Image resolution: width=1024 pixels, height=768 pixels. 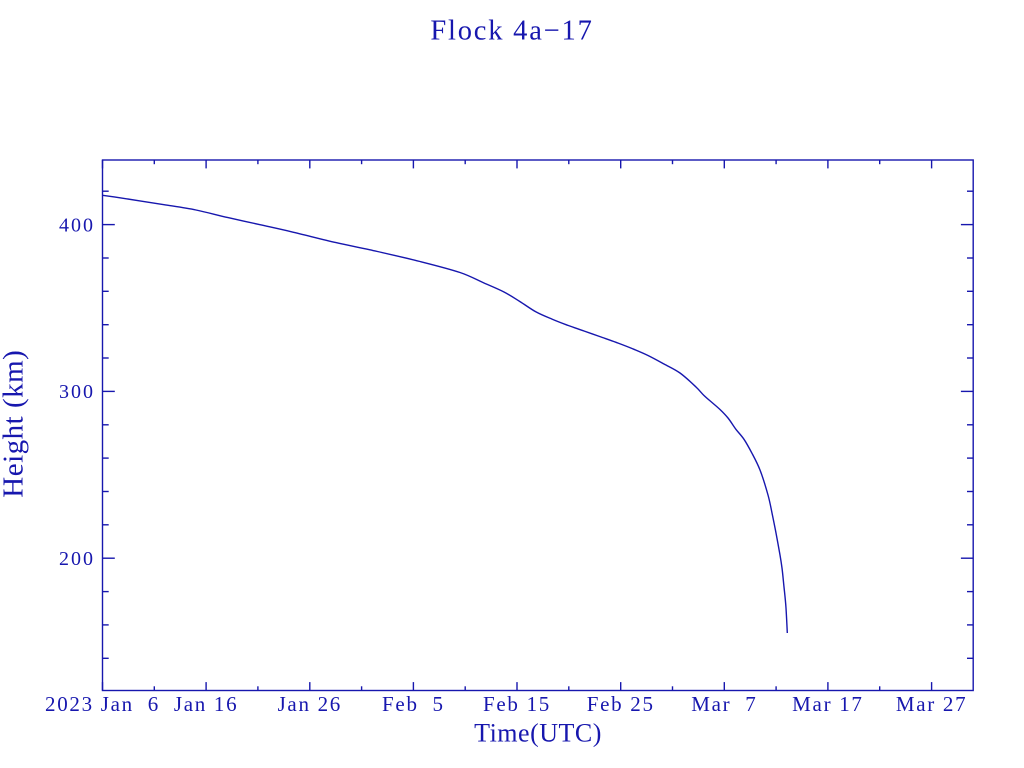 What do you see at coordinates (517, 704) in the screenshot?
I see `svg-text: Feb 15` at bounding box center [517, 704].